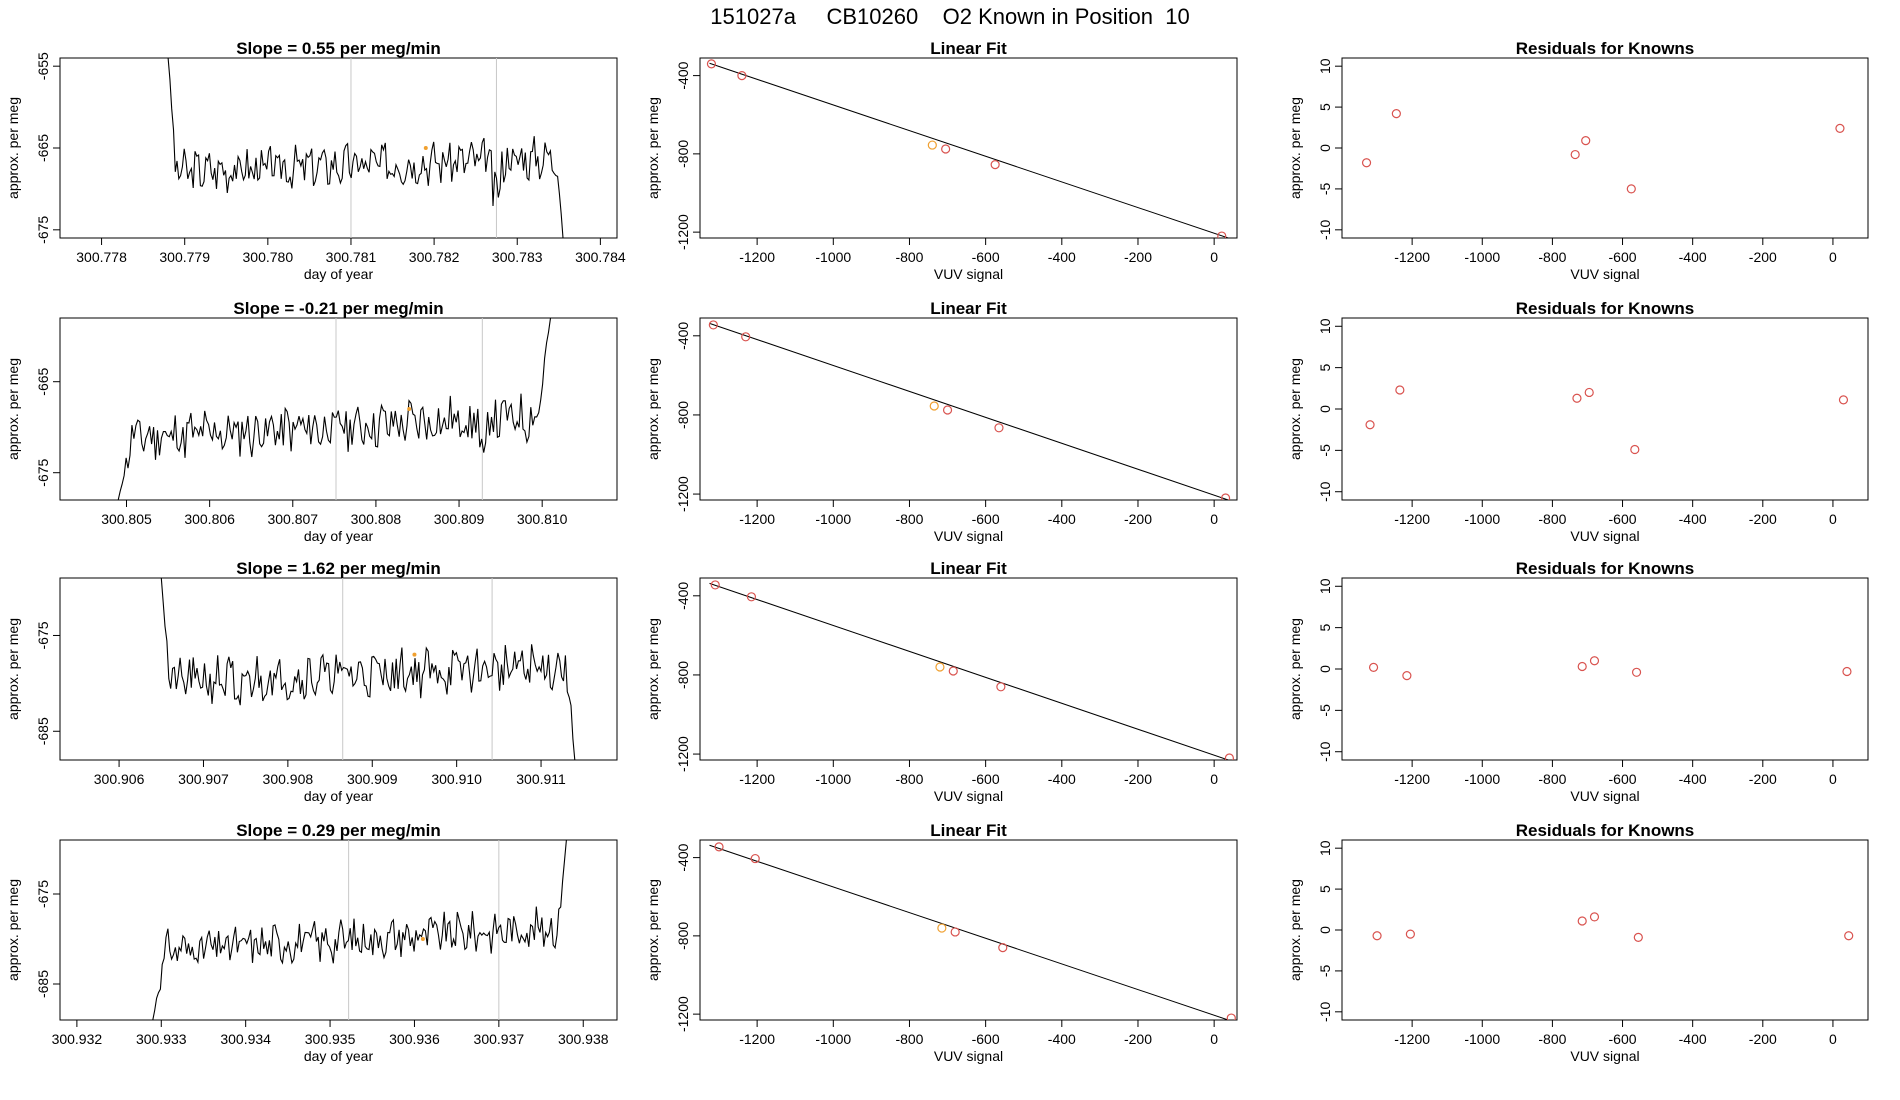  What do you see at coordinates (459, 519) in the screenshot?
I see `x-tick-label: 300.809` at bounding box center [459, 519].